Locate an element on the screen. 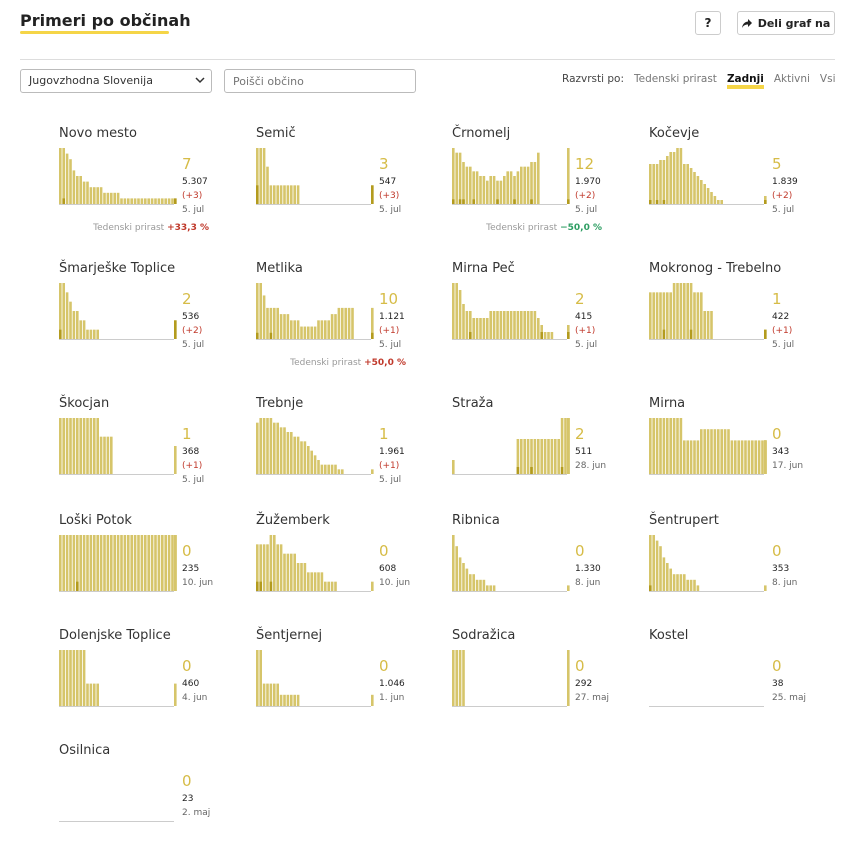 This screenshot has height=863, width=860. municipality-card: Kostel 0 38 25. maj is located at coordinates (736, 688).